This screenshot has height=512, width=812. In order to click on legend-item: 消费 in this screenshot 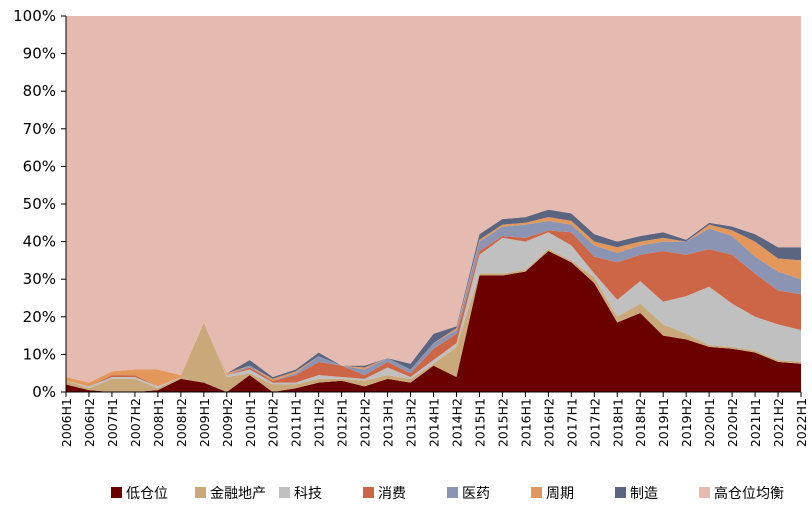, I will do `click(384, 494)`.